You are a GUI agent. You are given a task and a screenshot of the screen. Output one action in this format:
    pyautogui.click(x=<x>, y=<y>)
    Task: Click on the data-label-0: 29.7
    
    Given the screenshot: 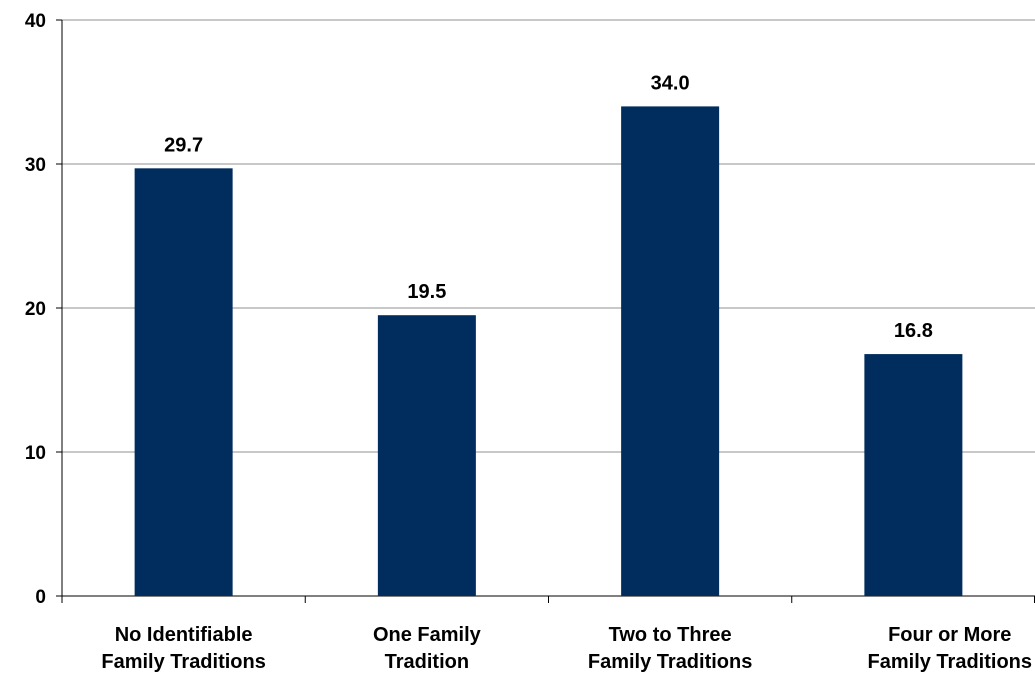 What is the action you would take?
    pyautogui.click(x=183, y=145)
    